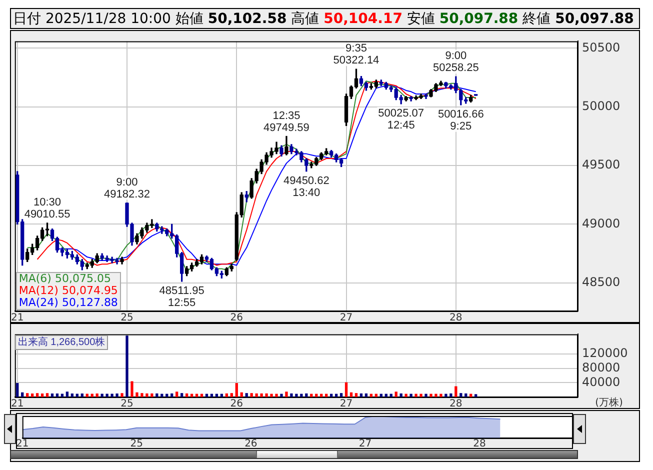  I want to click on series-label: MA(6) 50,075.05, so click(65, 278).